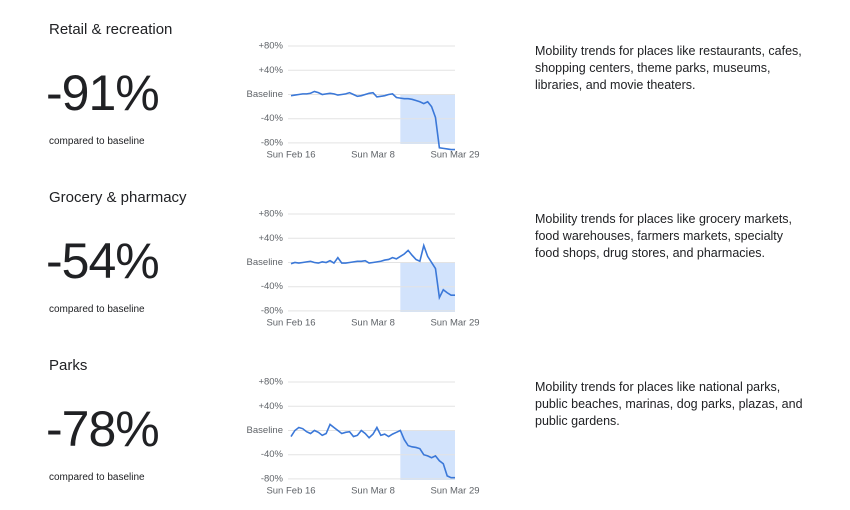 Image resolution: width=850 pixels, height=510 pixels. I want to click on section-title: Retail & recreation, so click(111, 29).